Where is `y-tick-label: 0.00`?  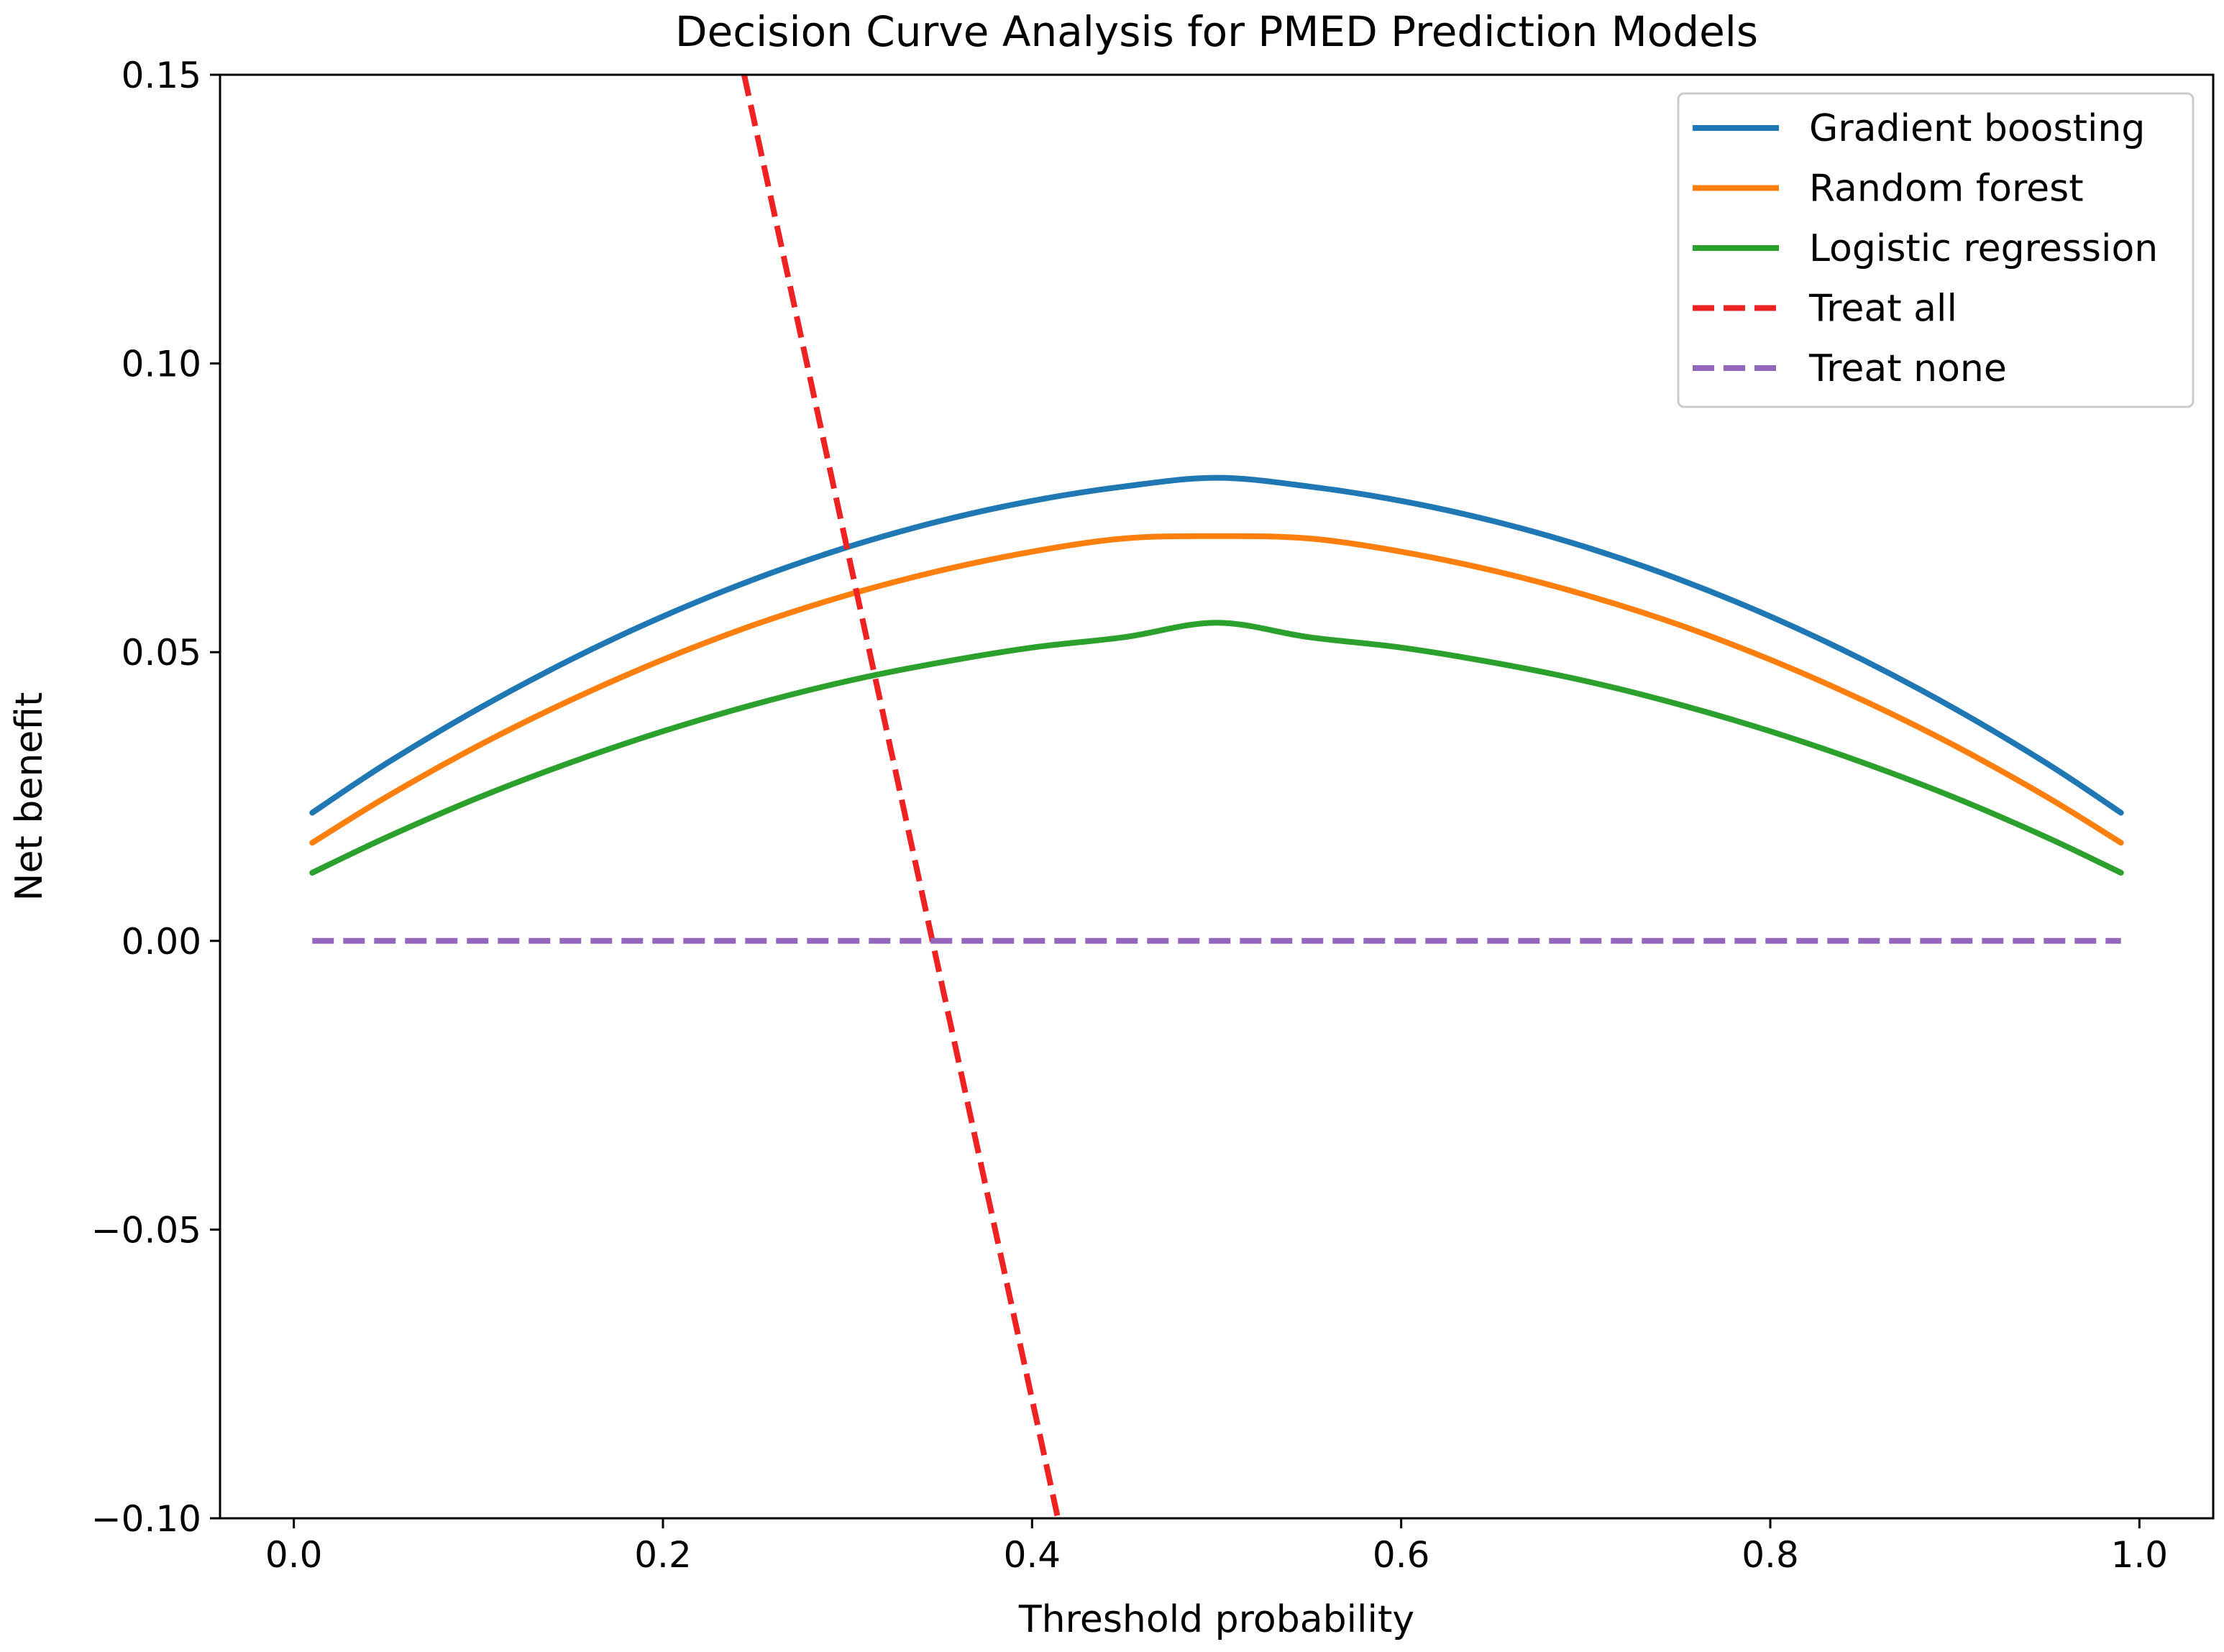 y-tick-label: 0.00 is located at coordinates (161, 942).